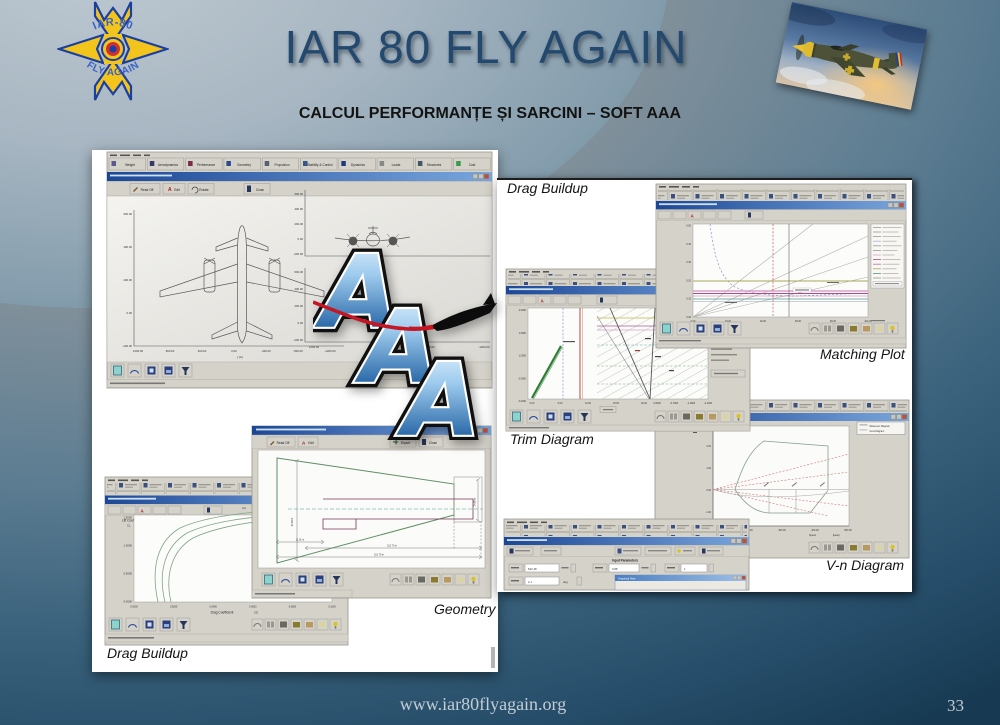  Describe the element at coordinates (433, 443) in the screenshot. I see `svg-text: Close` at that location.